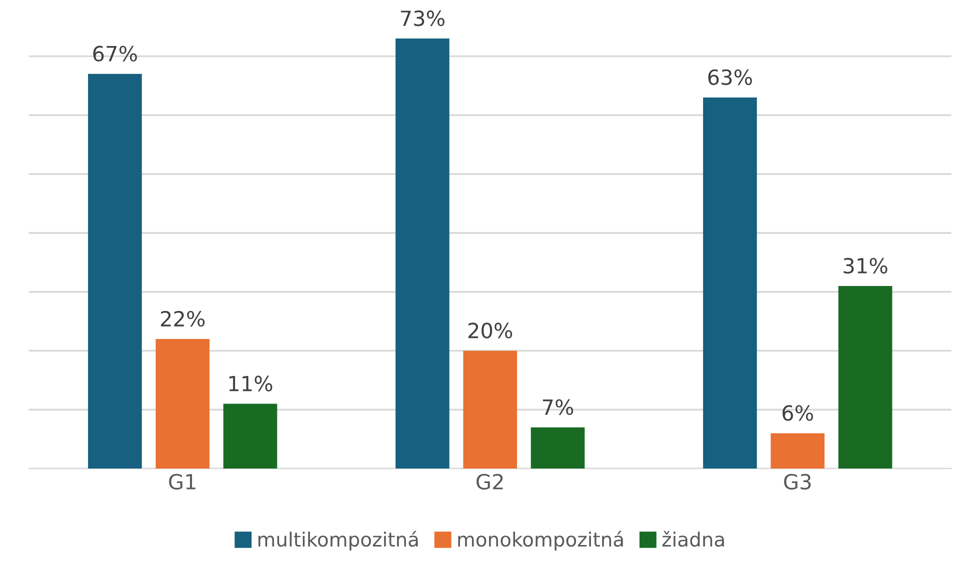 This screenshot has height=568, width=961. Describe the element at coordinates (797, 482) in the screenshot. I see `x-tick-label: G3` at that location.